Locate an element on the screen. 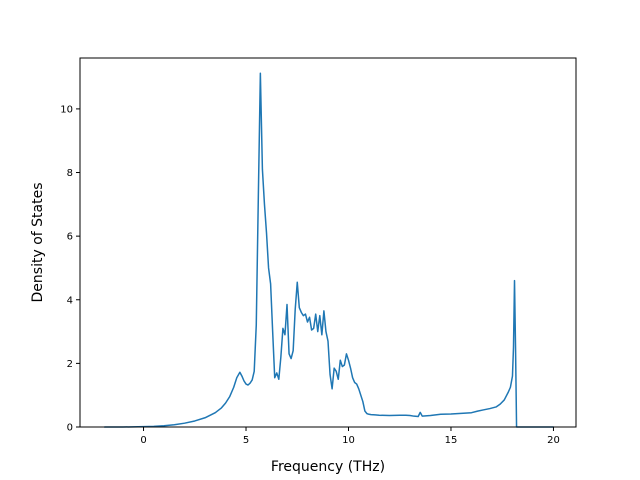  x-axis-label: Frequency (THz) is located at coordinates (328, 467).